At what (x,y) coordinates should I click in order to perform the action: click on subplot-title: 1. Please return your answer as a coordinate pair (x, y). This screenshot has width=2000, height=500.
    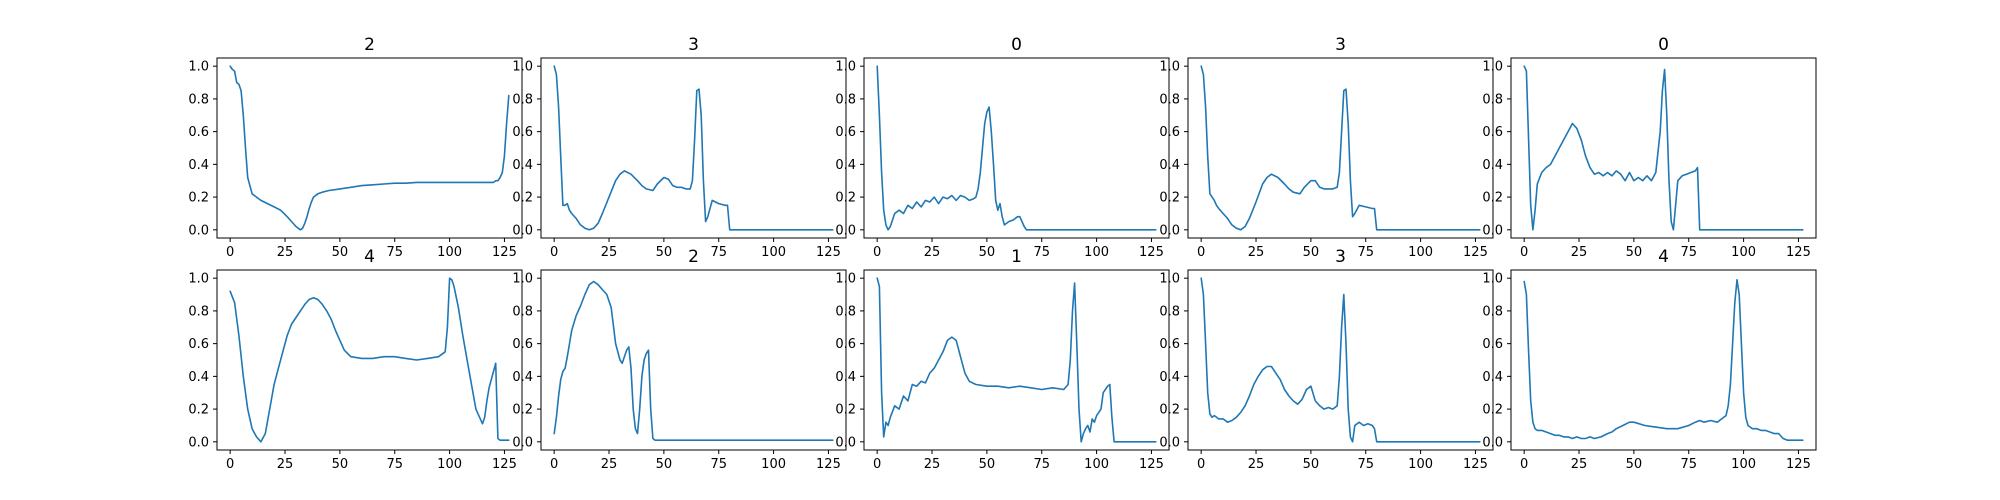
    Looking at the image, I should click on (1016, 257).